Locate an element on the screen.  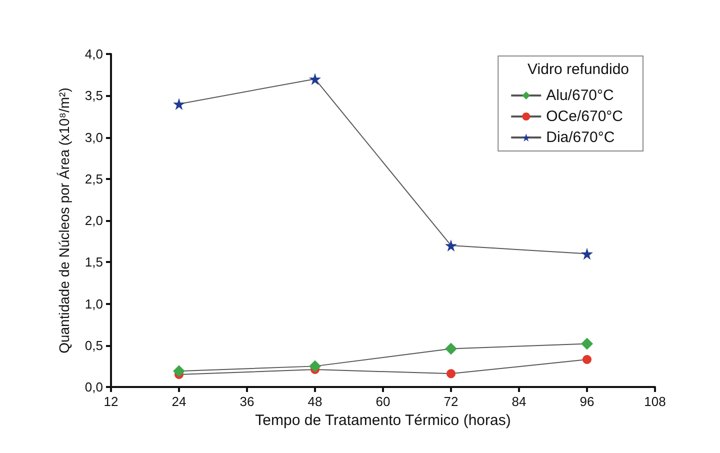
x-tick-label: 60 is located at coordinates (383, 401).